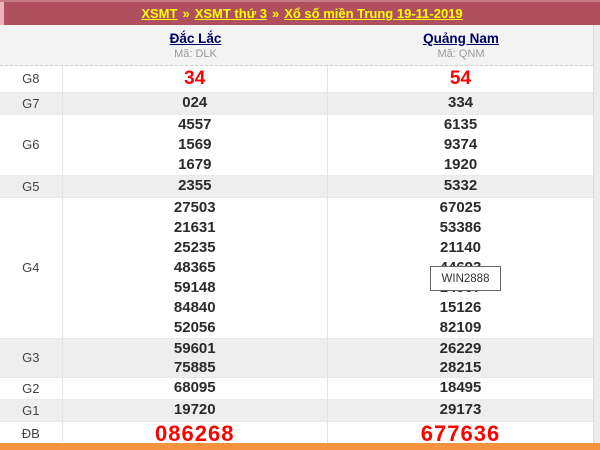  I want to click on prize-values-qnm: 26229 28215, so click(461, 357).